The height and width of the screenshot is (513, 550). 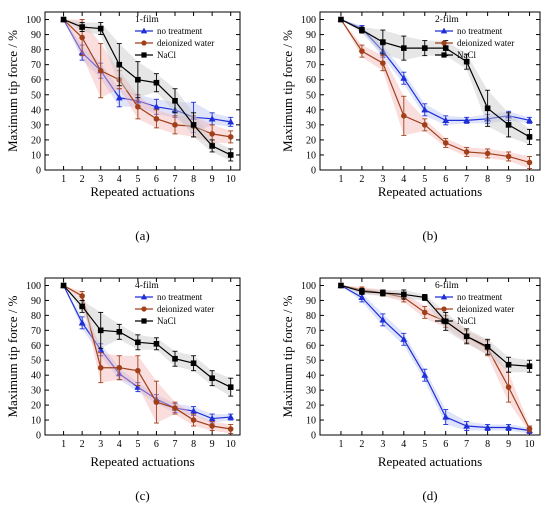 What do you see at coordinates (382, 179) in the screenshot?
I see `x-tick-label: 3` at bounding box center [382, 179].